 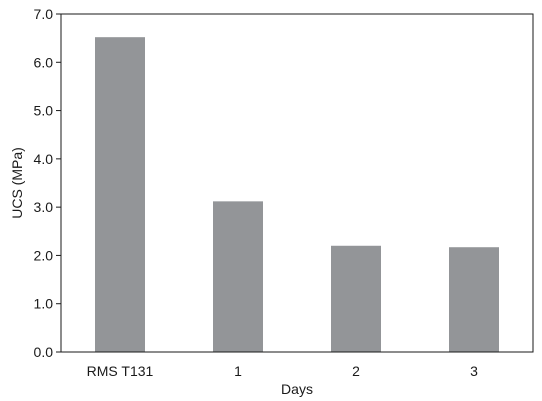 I want to click on y-tick-label: 0.0, so click(x=44, y=352).